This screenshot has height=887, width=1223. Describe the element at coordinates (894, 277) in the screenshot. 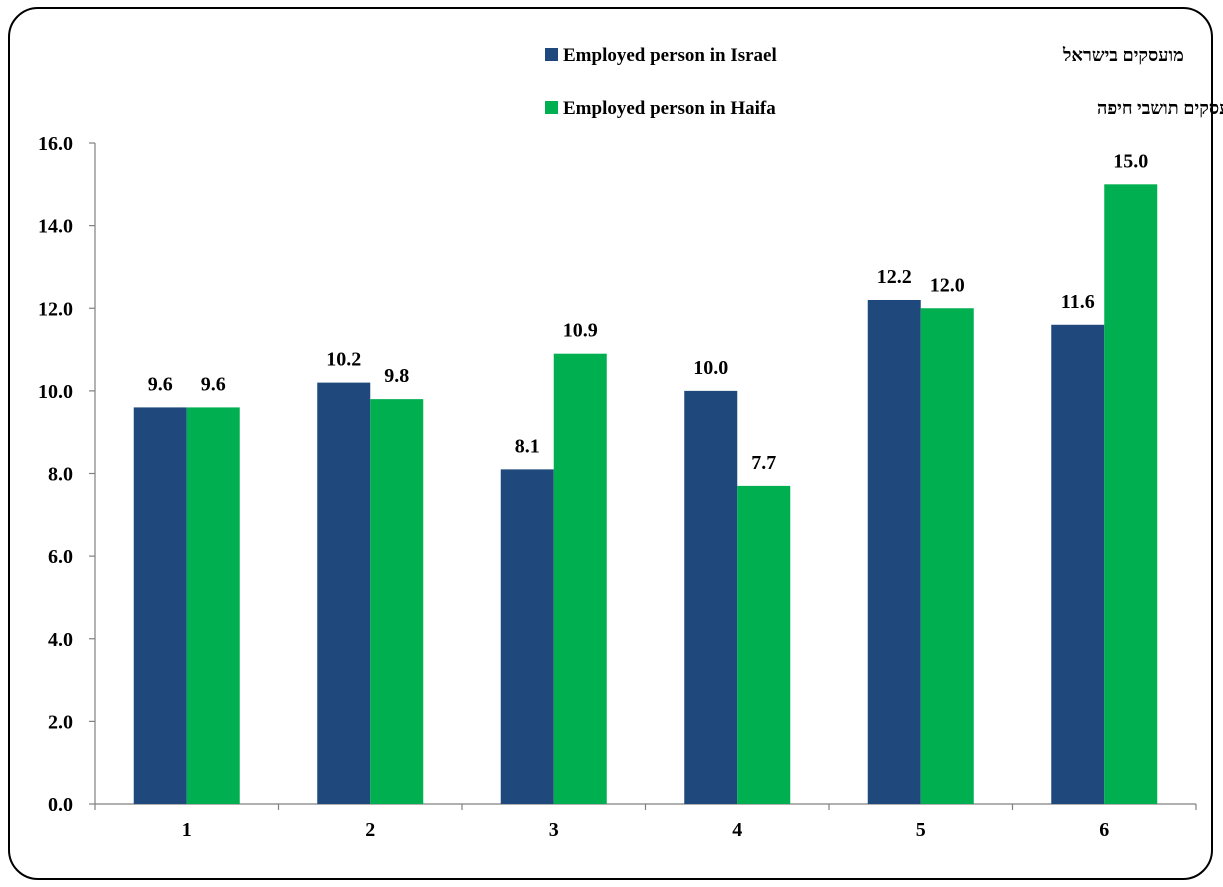

I see `data-label-israel: 12.2` at that location.